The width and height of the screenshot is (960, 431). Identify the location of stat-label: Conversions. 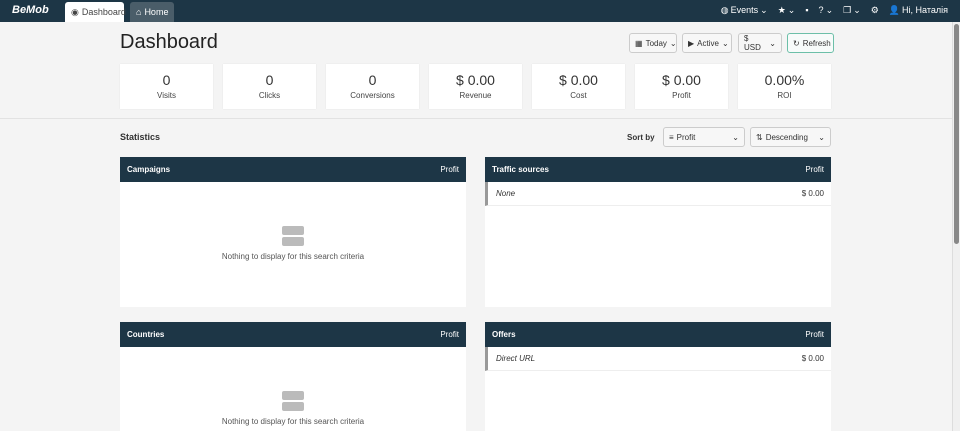
(372, 95).